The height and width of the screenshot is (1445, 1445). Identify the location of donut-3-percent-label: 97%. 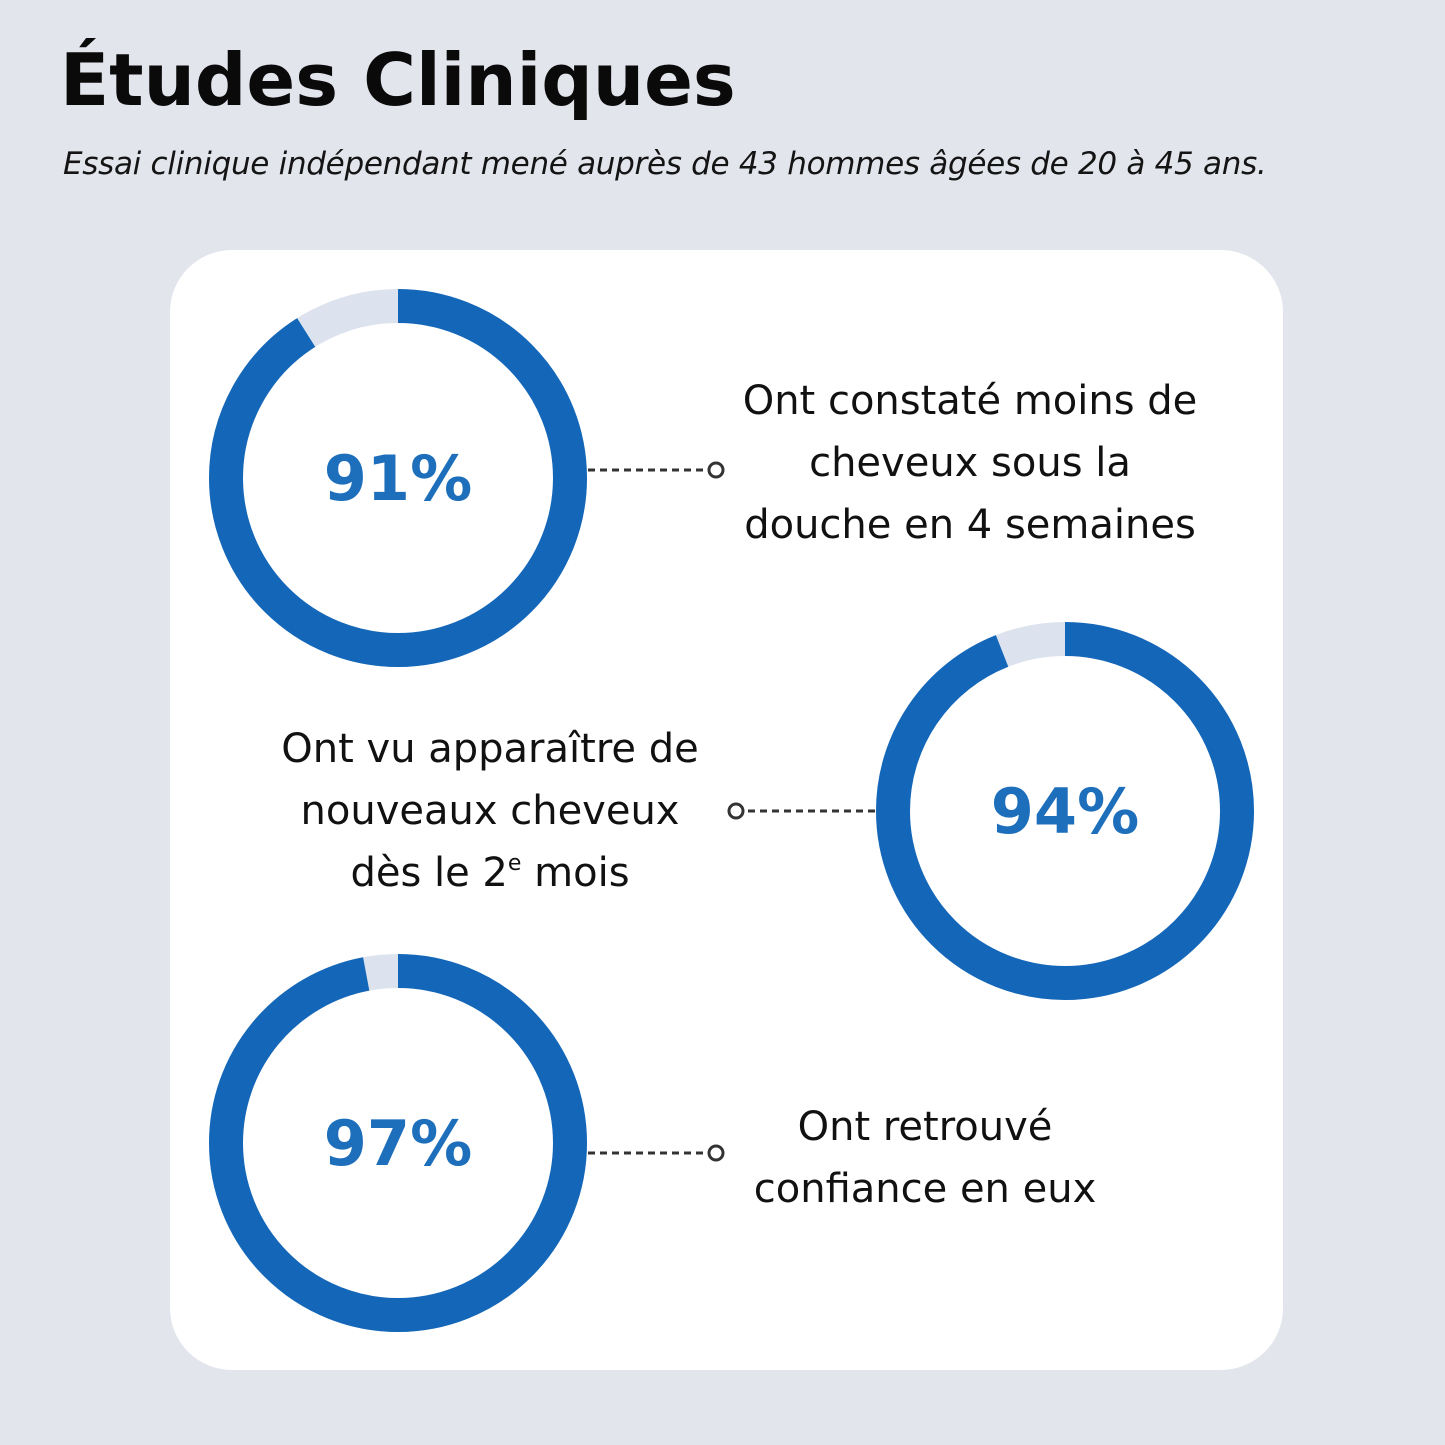
(398, 1143).